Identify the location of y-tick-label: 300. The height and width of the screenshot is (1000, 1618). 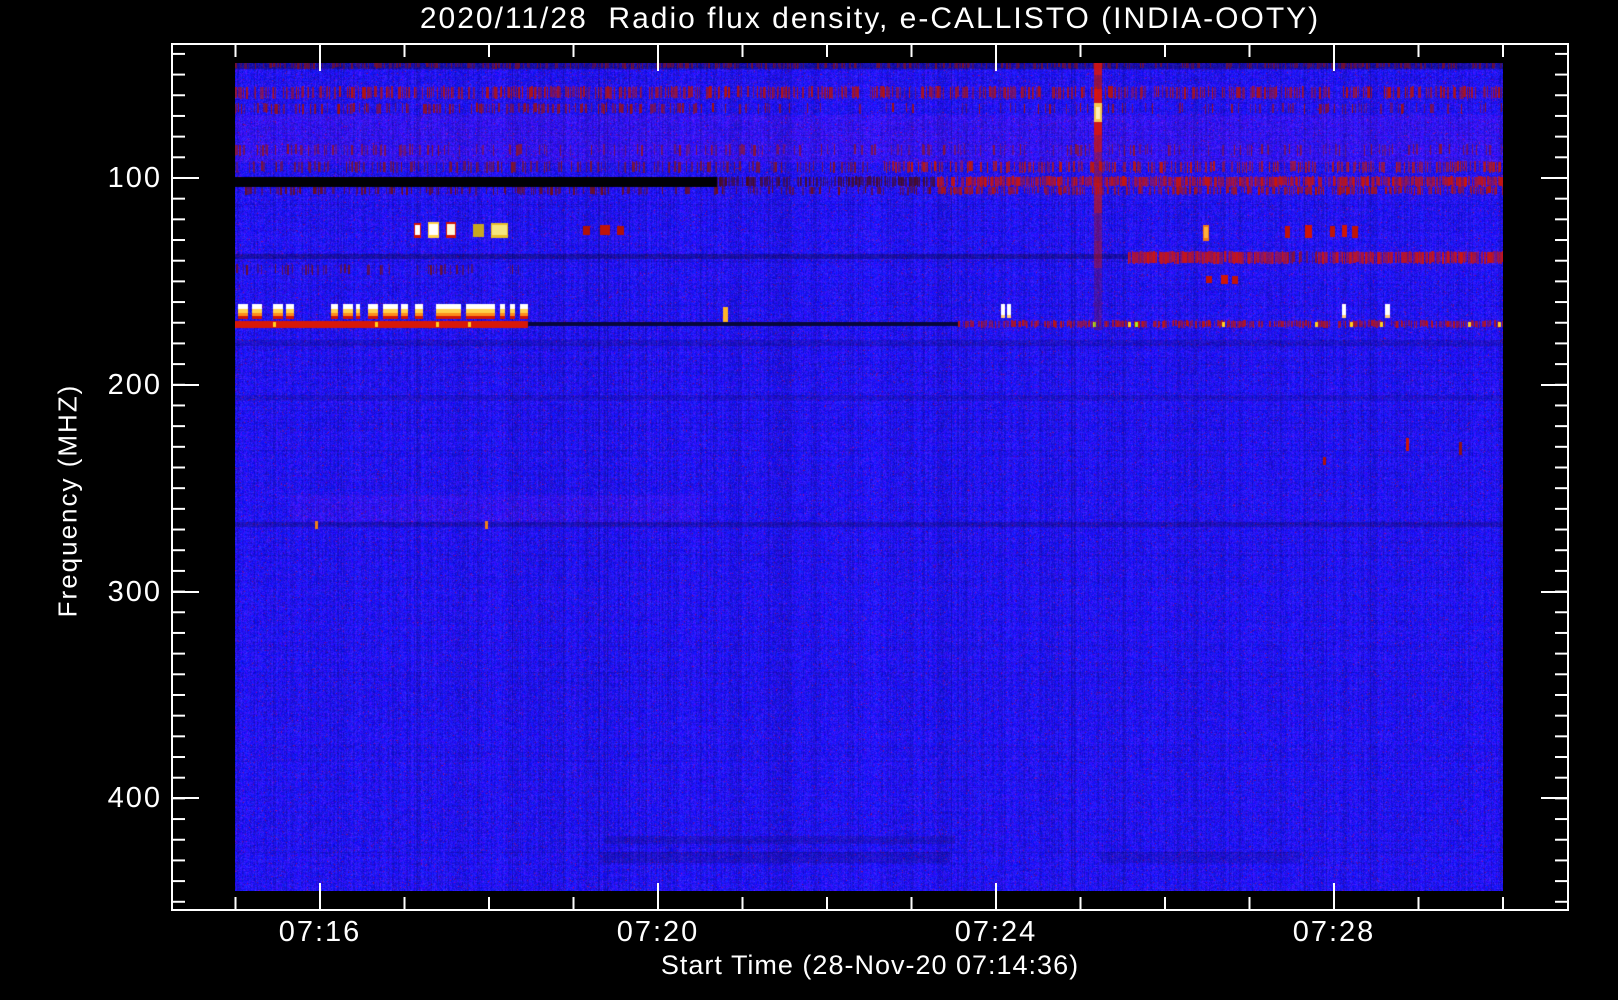
(134, 592).